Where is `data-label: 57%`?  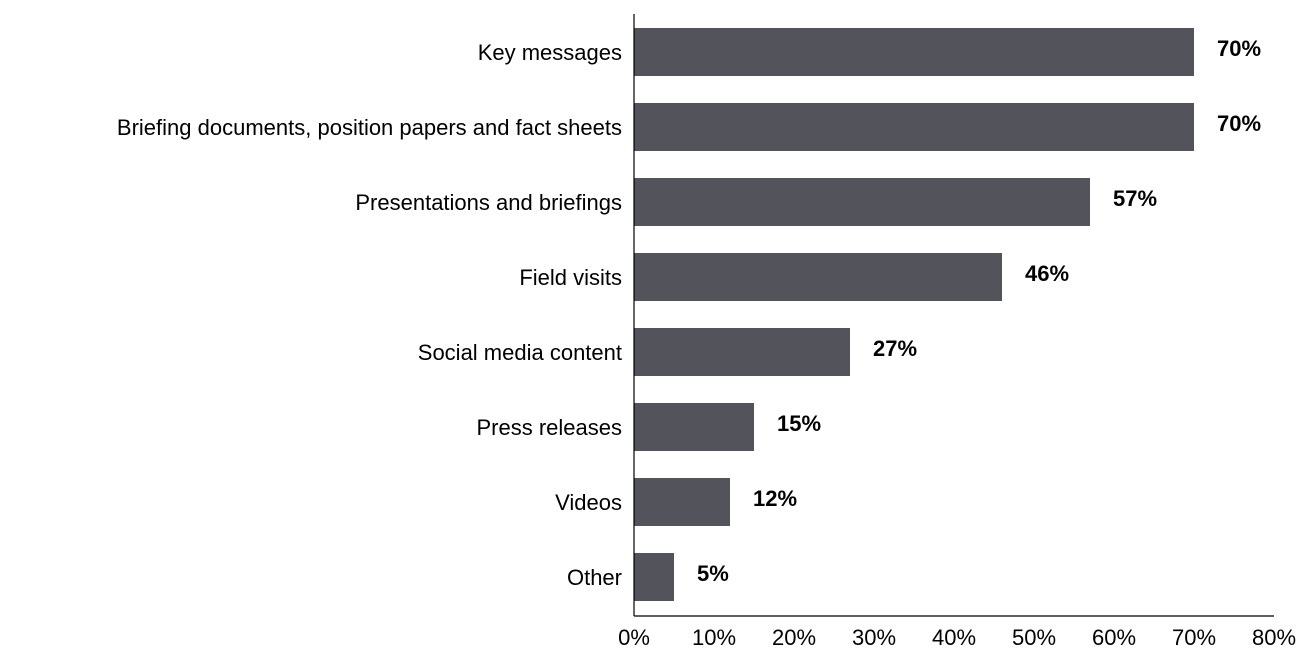
data-label: 57% is located at coordinates (1135, 198).